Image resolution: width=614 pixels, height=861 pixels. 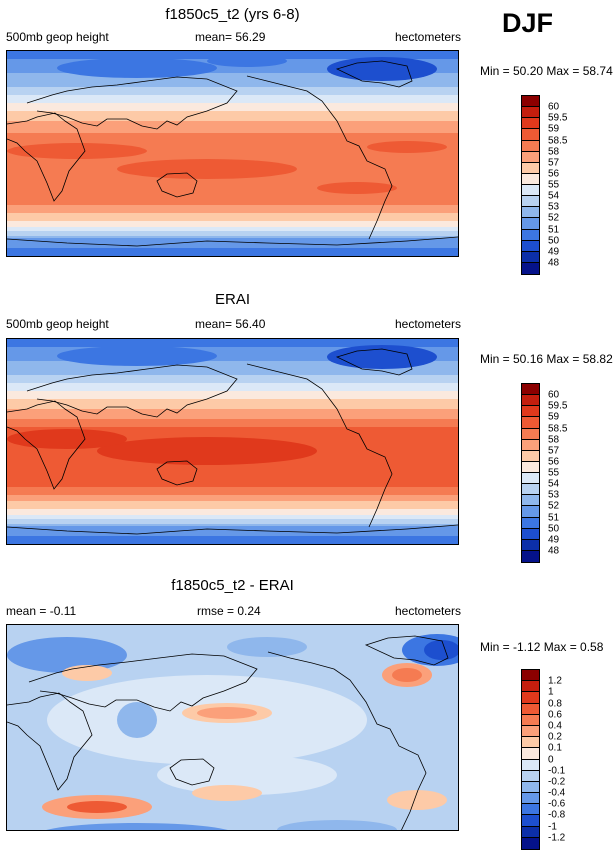 What do you see at coordinates (555, 748) in the screenshot?
I see `colorbar-tick-label: 0.1` at bounding box center [555, 748].